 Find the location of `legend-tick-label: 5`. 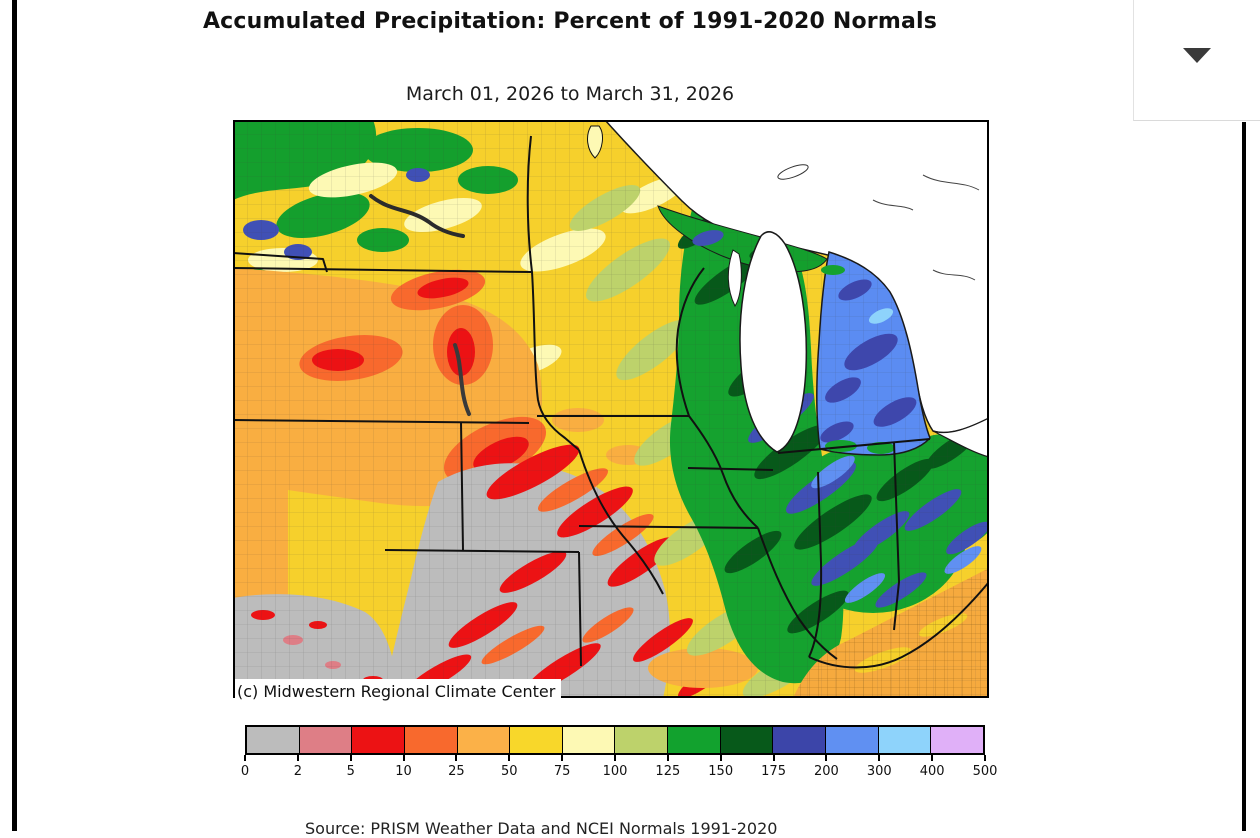

legend-tick-label: 5 is located at coordinates (350, 771).